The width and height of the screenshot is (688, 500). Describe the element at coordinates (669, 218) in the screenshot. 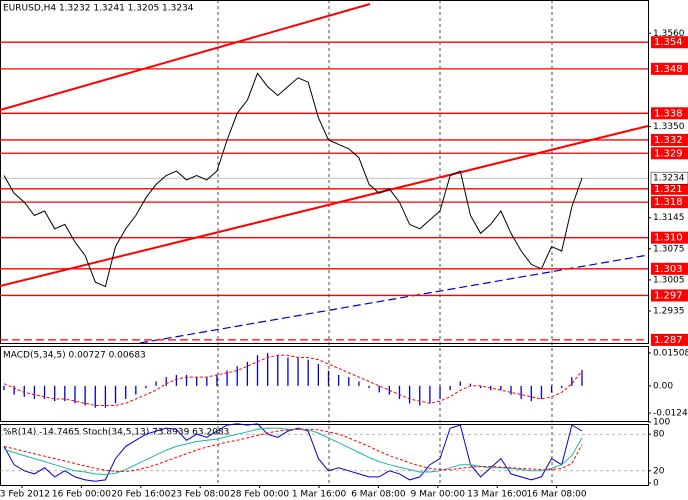

I see `y-tick-label: 1.3145` at that location.